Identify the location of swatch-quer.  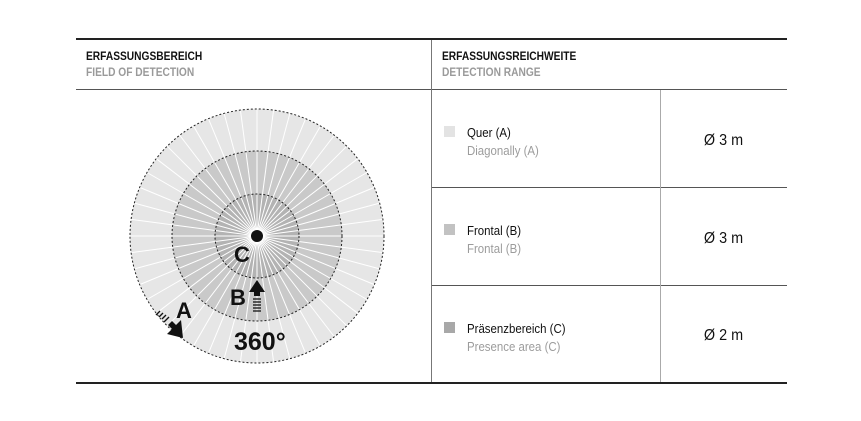
(449, 131).